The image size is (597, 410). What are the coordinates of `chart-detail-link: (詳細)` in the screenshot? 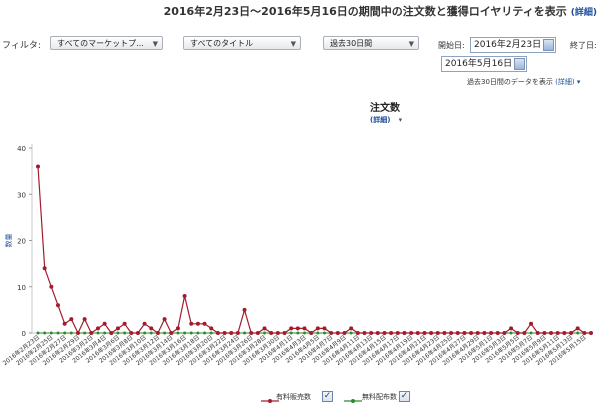 It's located at (380, 120).